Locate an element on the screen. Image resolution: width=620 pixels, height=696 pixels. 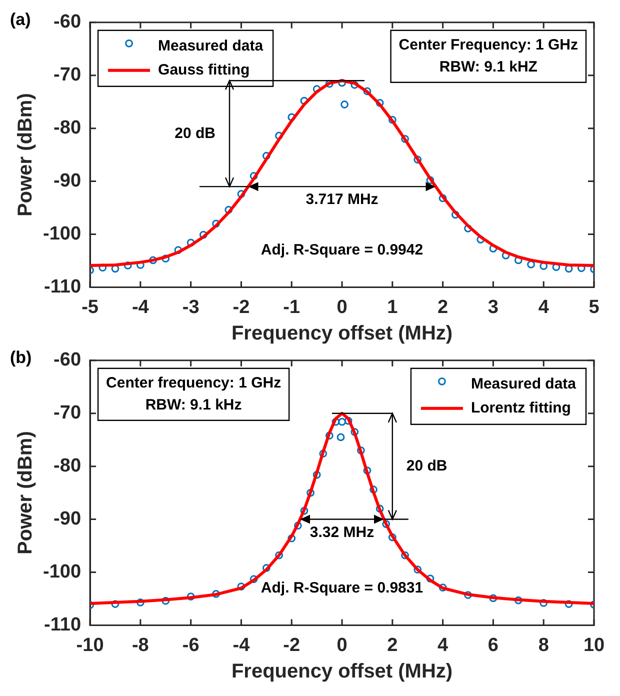
chart-title: (b) is located at coordinates (21, 358).